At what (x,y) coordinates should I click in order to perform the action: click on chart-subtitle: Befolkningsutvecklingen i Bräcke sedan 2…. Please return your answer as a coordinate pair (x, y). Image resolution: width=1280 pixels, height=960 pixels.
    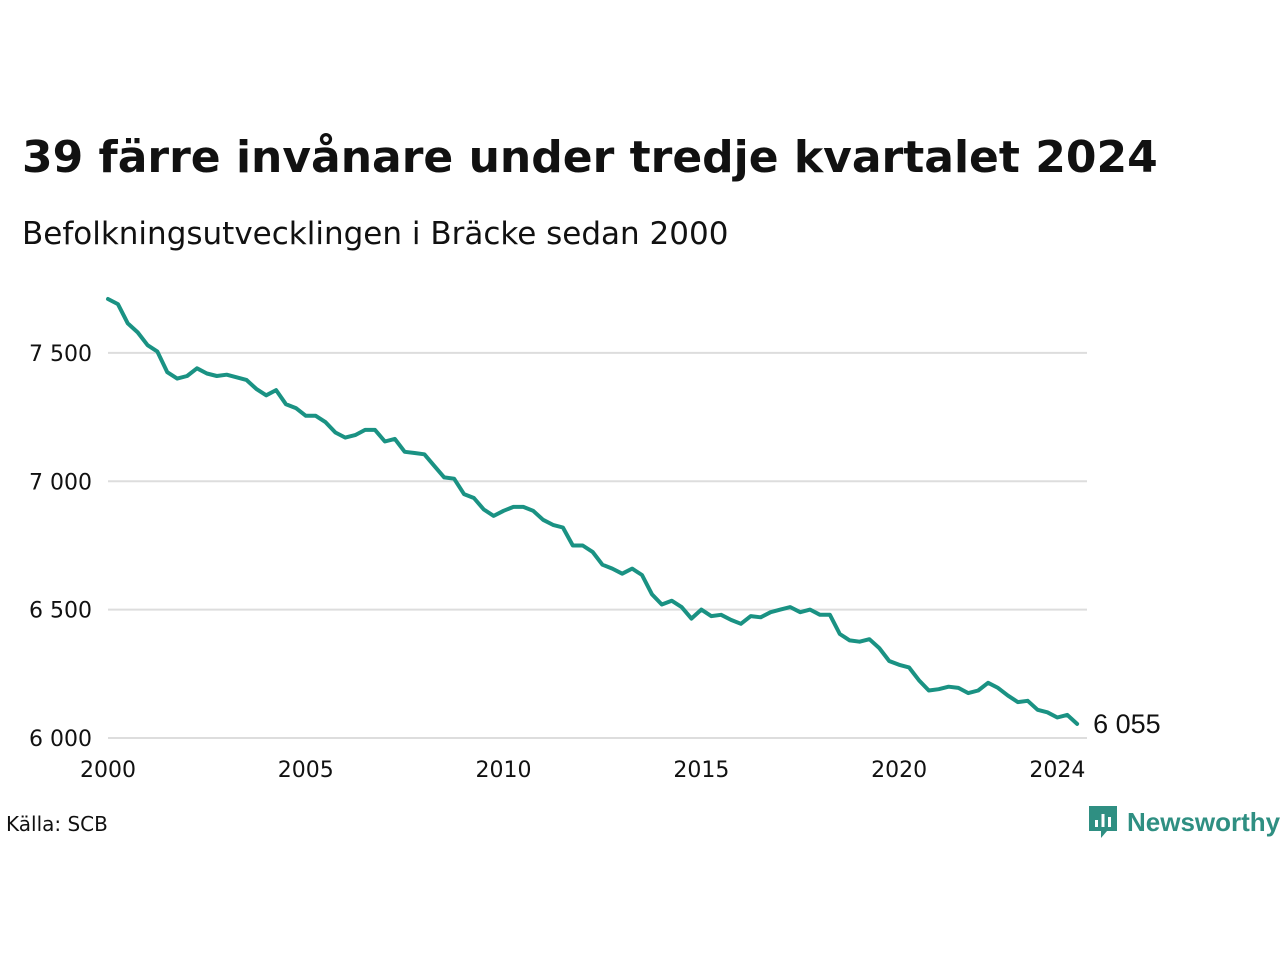
    Looking at the image, I should click on (375, 234).